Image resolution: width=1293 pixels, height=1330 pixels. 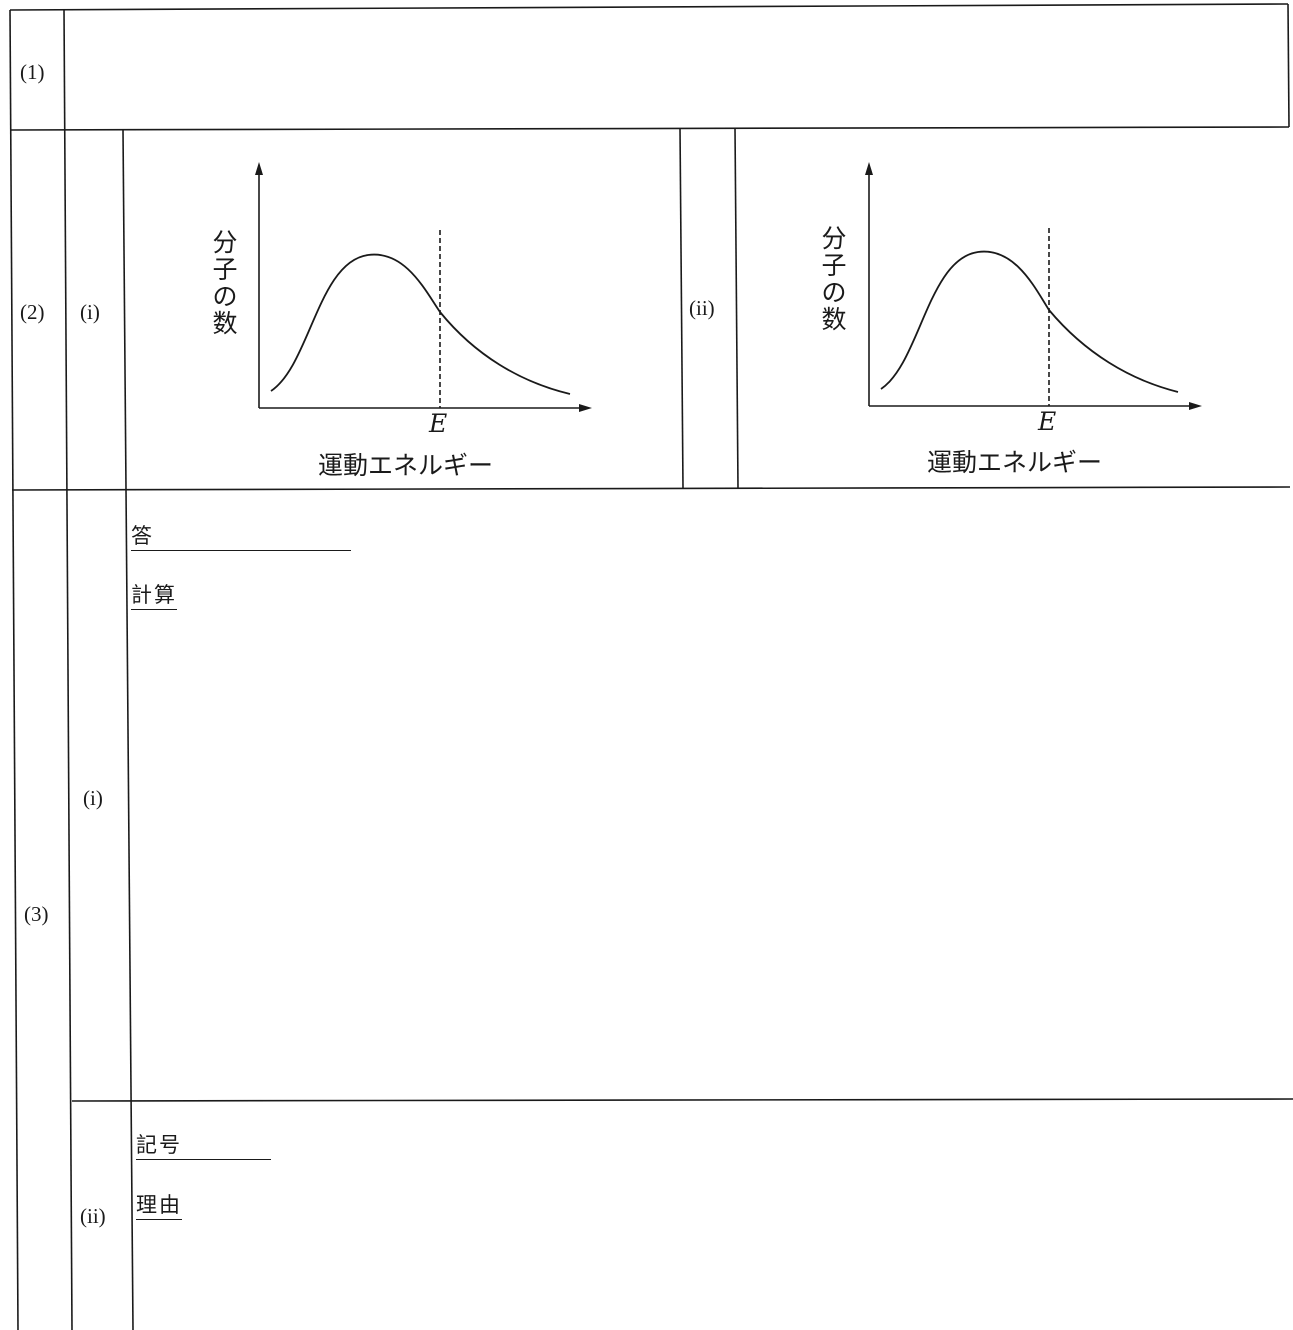 I want to click on answer-label: 答, so click(x=241, y=538).